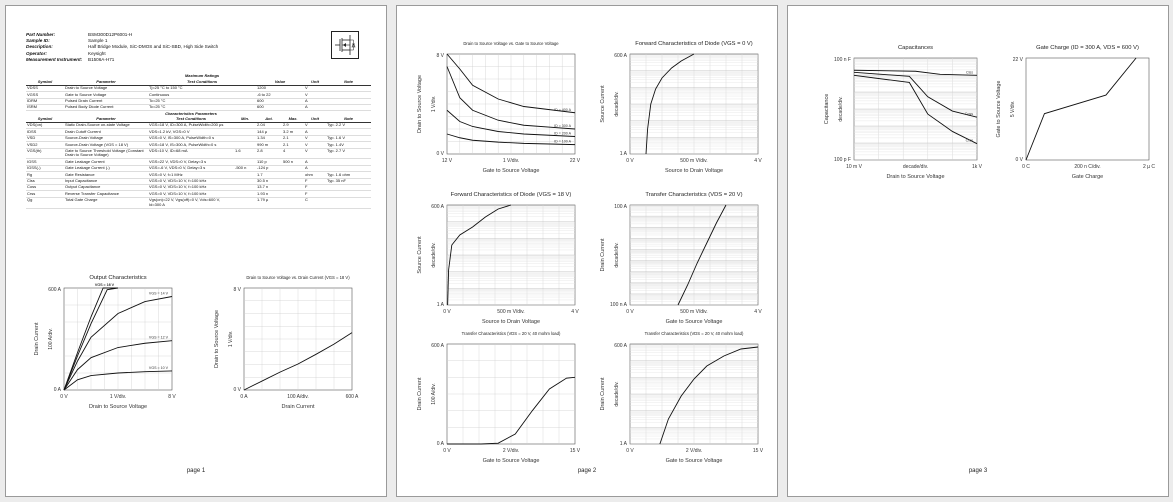 This screenshot has width=1173, height=502. What do you see at coordinates (37, 338) in the screenshot?
I see `y-axis-label: Drain Current` at bounding box center [37, 338].